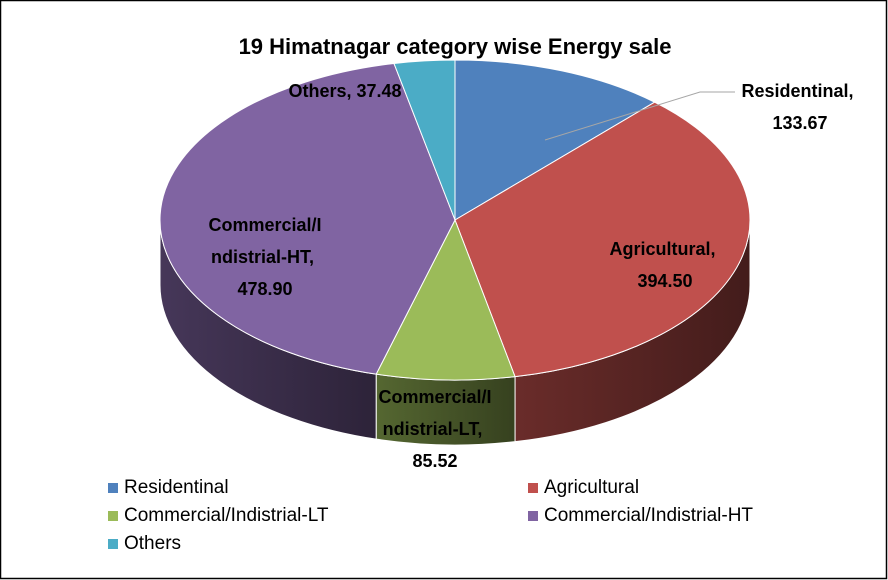 The width and height of the screenshot is (888, 580). Describe the element at coordinates (799, 123) in the screenshot. I see `data-label-line: 133.67` at that location.